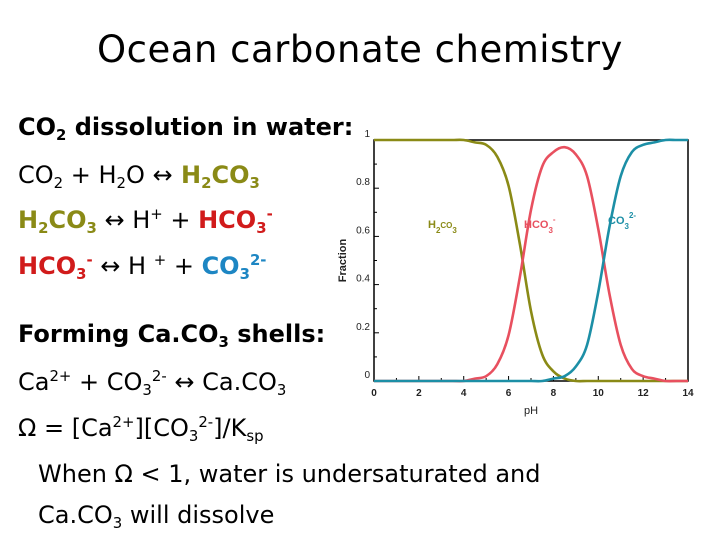 This screenshot has height=540, width=720. Describe the element at coordinates (172, 336) in the screenshot. I see `shells-heading: Forming Ca.CO3 shells:` at that location.